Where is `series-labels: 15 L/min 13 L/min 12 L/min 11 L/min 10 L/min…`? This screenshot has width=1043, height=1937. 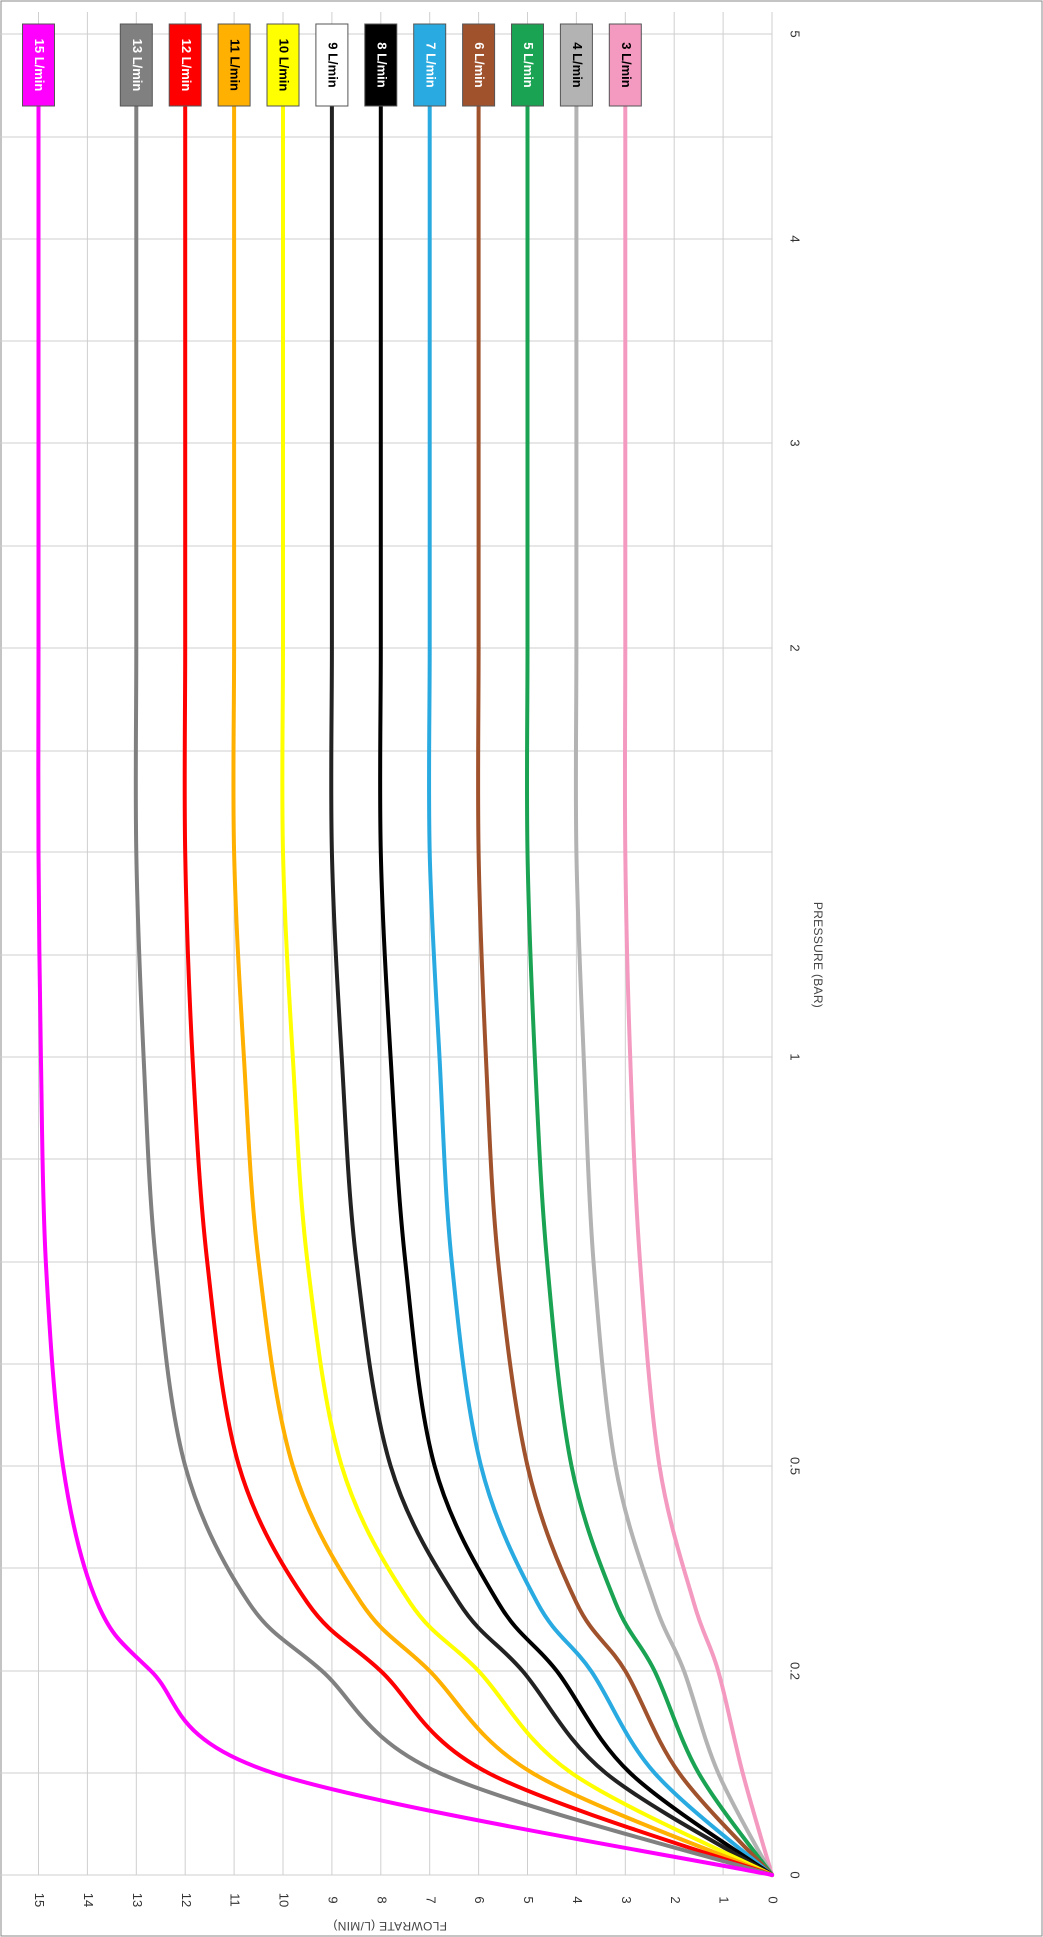
series-labels: 15 L/min 13 L/min 12 L/min 11 L/min 10 L/min… is located at coordinates (332, 65).